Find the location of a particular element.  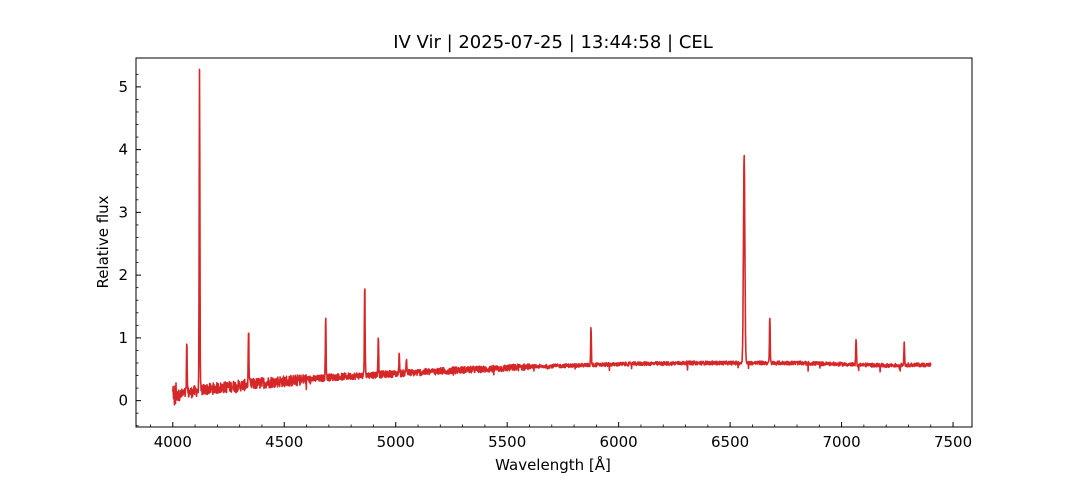

y-tick-label: 1 is located at coordinates (123, 338).